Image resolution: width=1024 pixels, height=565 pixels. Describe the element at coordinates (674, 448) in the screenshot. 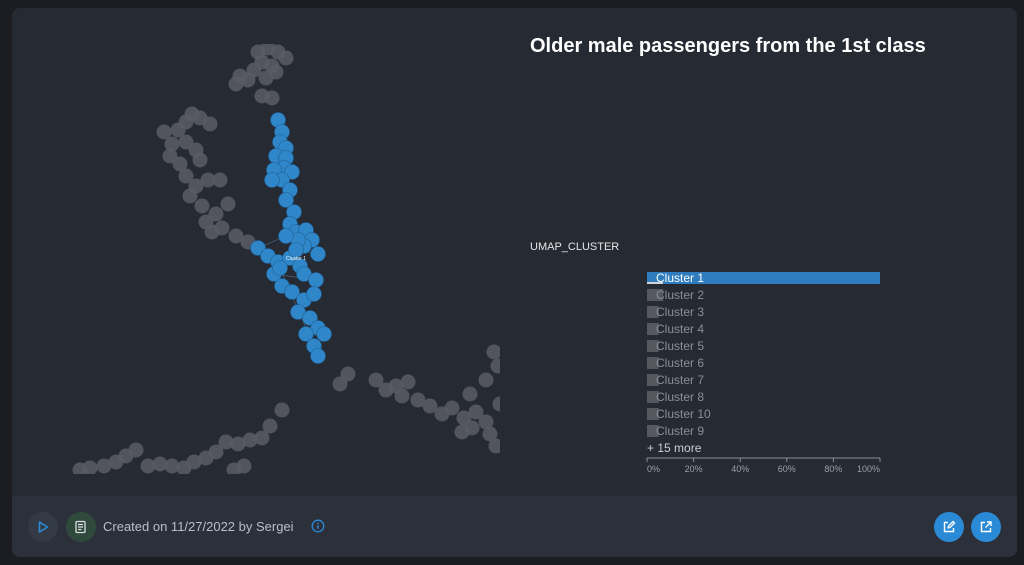

I see `more-categories-label: + 15 more` at that location.